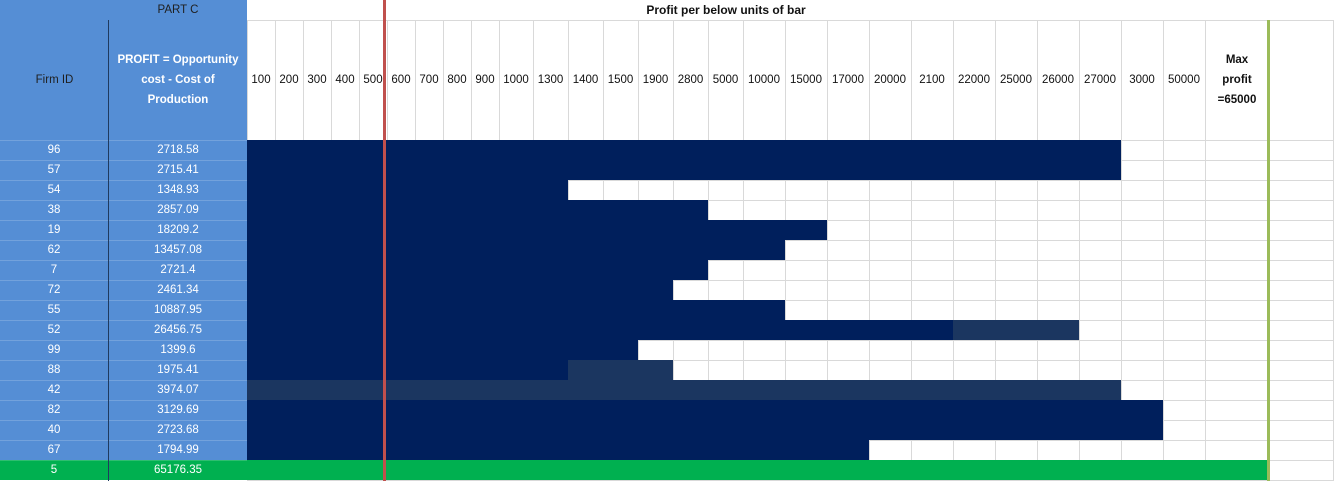 The height and width of the screenshot is (481, 1334). I want to click on profit-cell: 2723.68, so click(178, 430).